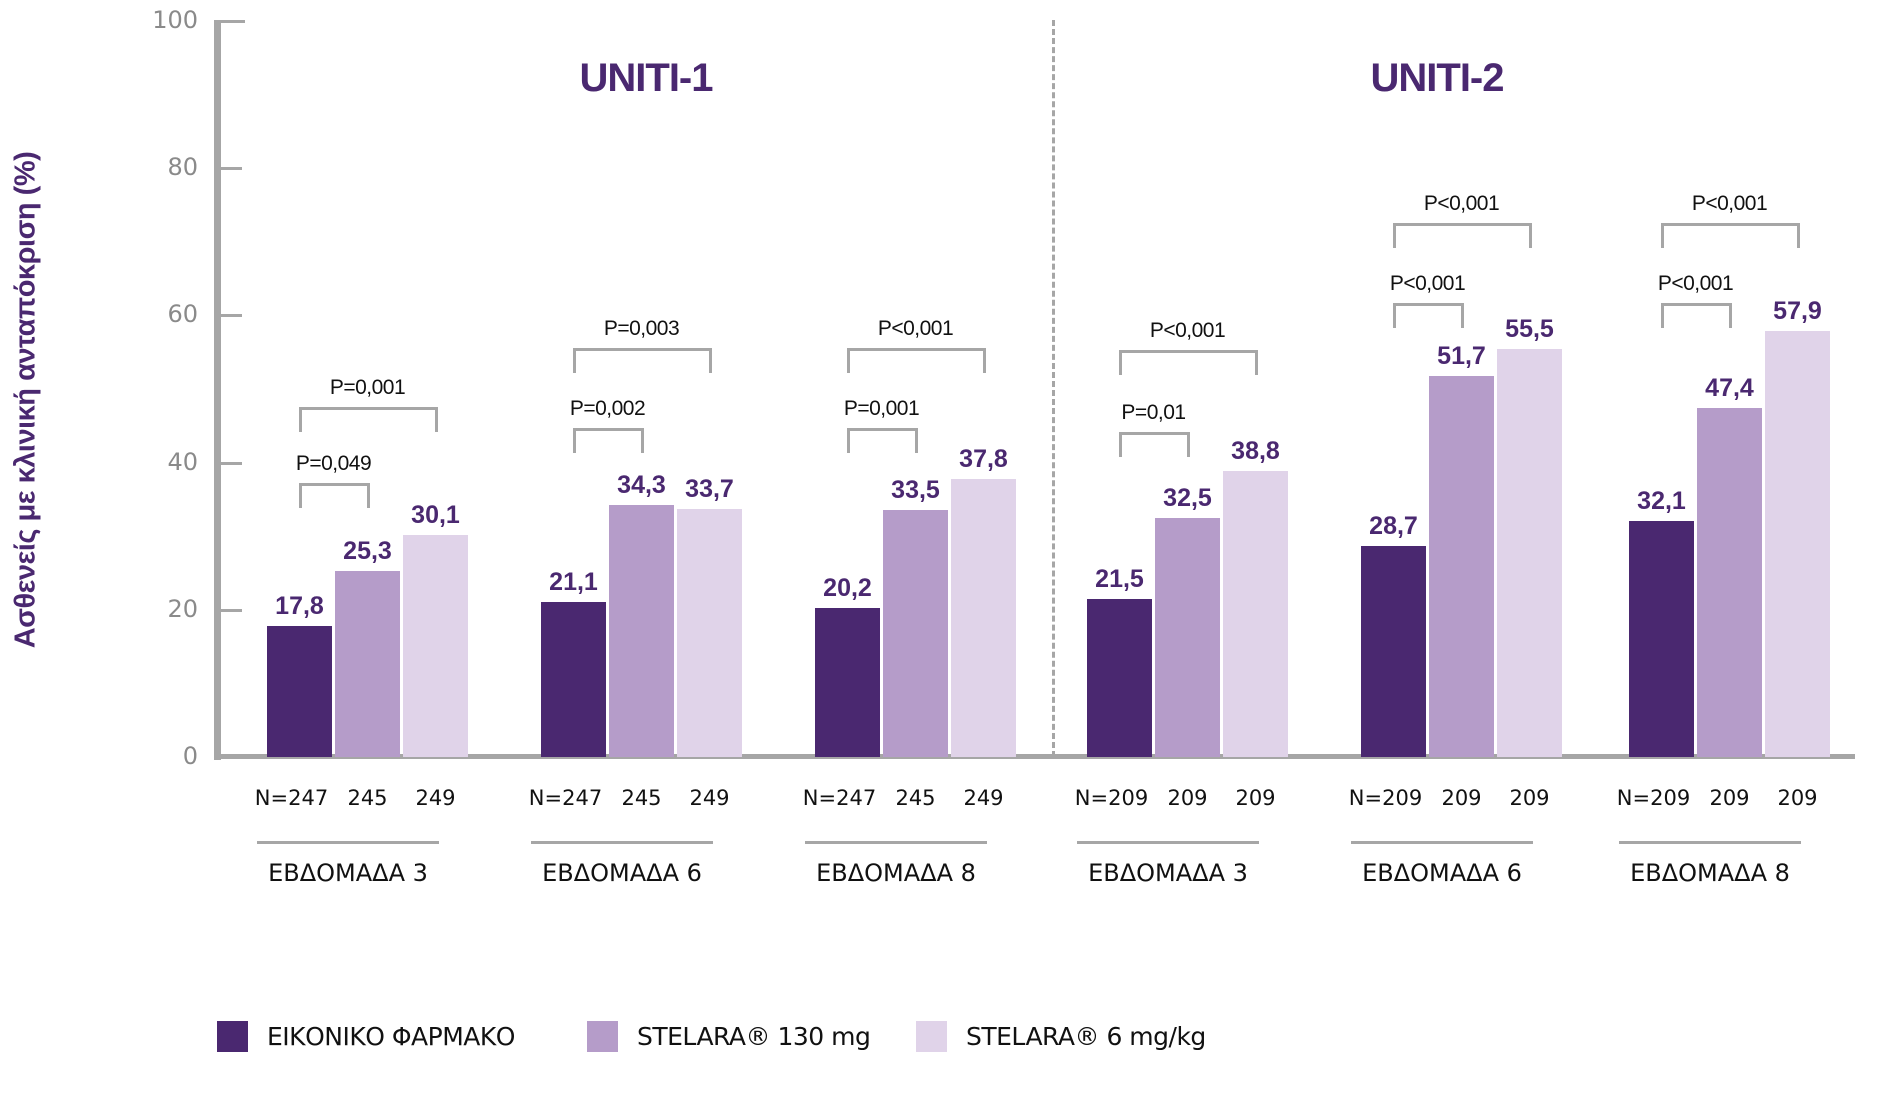 Image resolution: width=1883 pixels, height=1094 pixels. I want to click on bar-value-label: 21,5, so click(1119, 578).